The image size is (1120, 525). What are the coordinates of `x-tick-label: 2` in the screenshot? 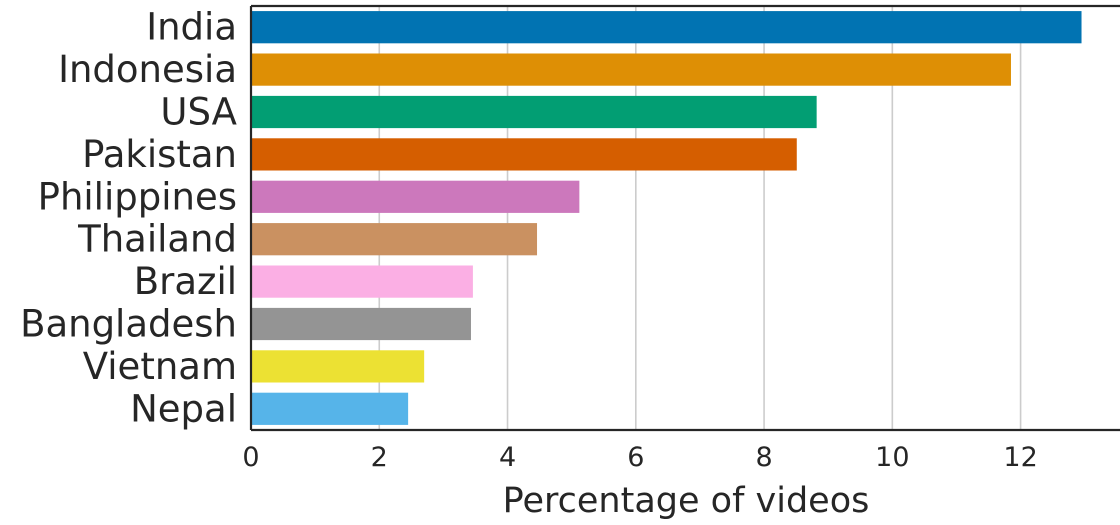 It's located at (379, 457).